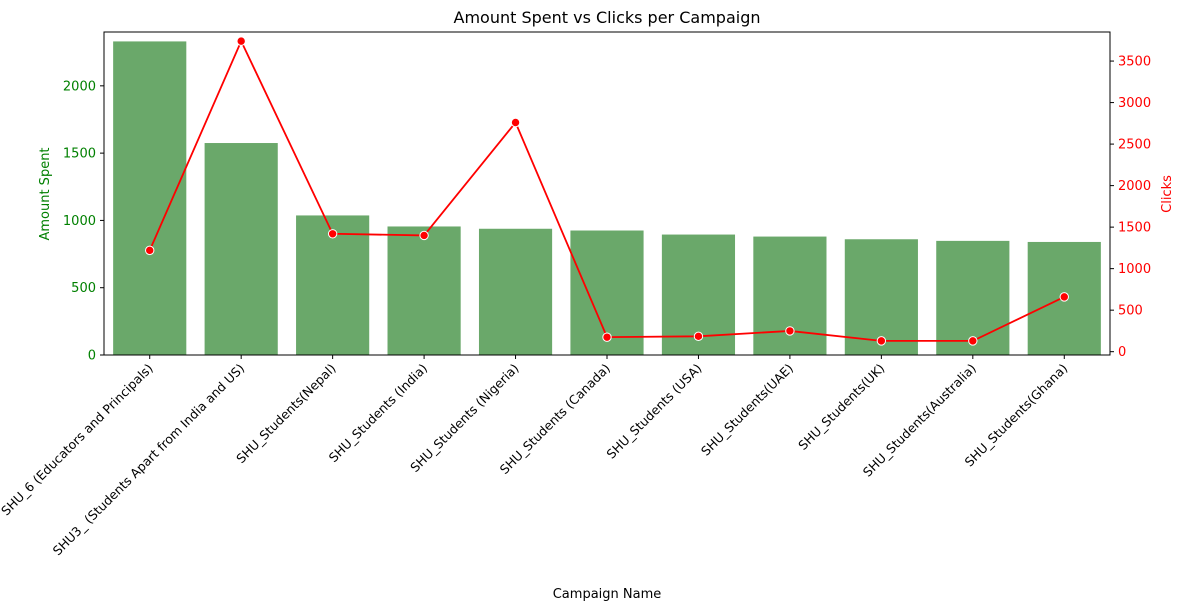  Describe the element at coordinates (841, 407) in the screenshot. I see `x-tick-label: SHU_Students(UK)` at that location.